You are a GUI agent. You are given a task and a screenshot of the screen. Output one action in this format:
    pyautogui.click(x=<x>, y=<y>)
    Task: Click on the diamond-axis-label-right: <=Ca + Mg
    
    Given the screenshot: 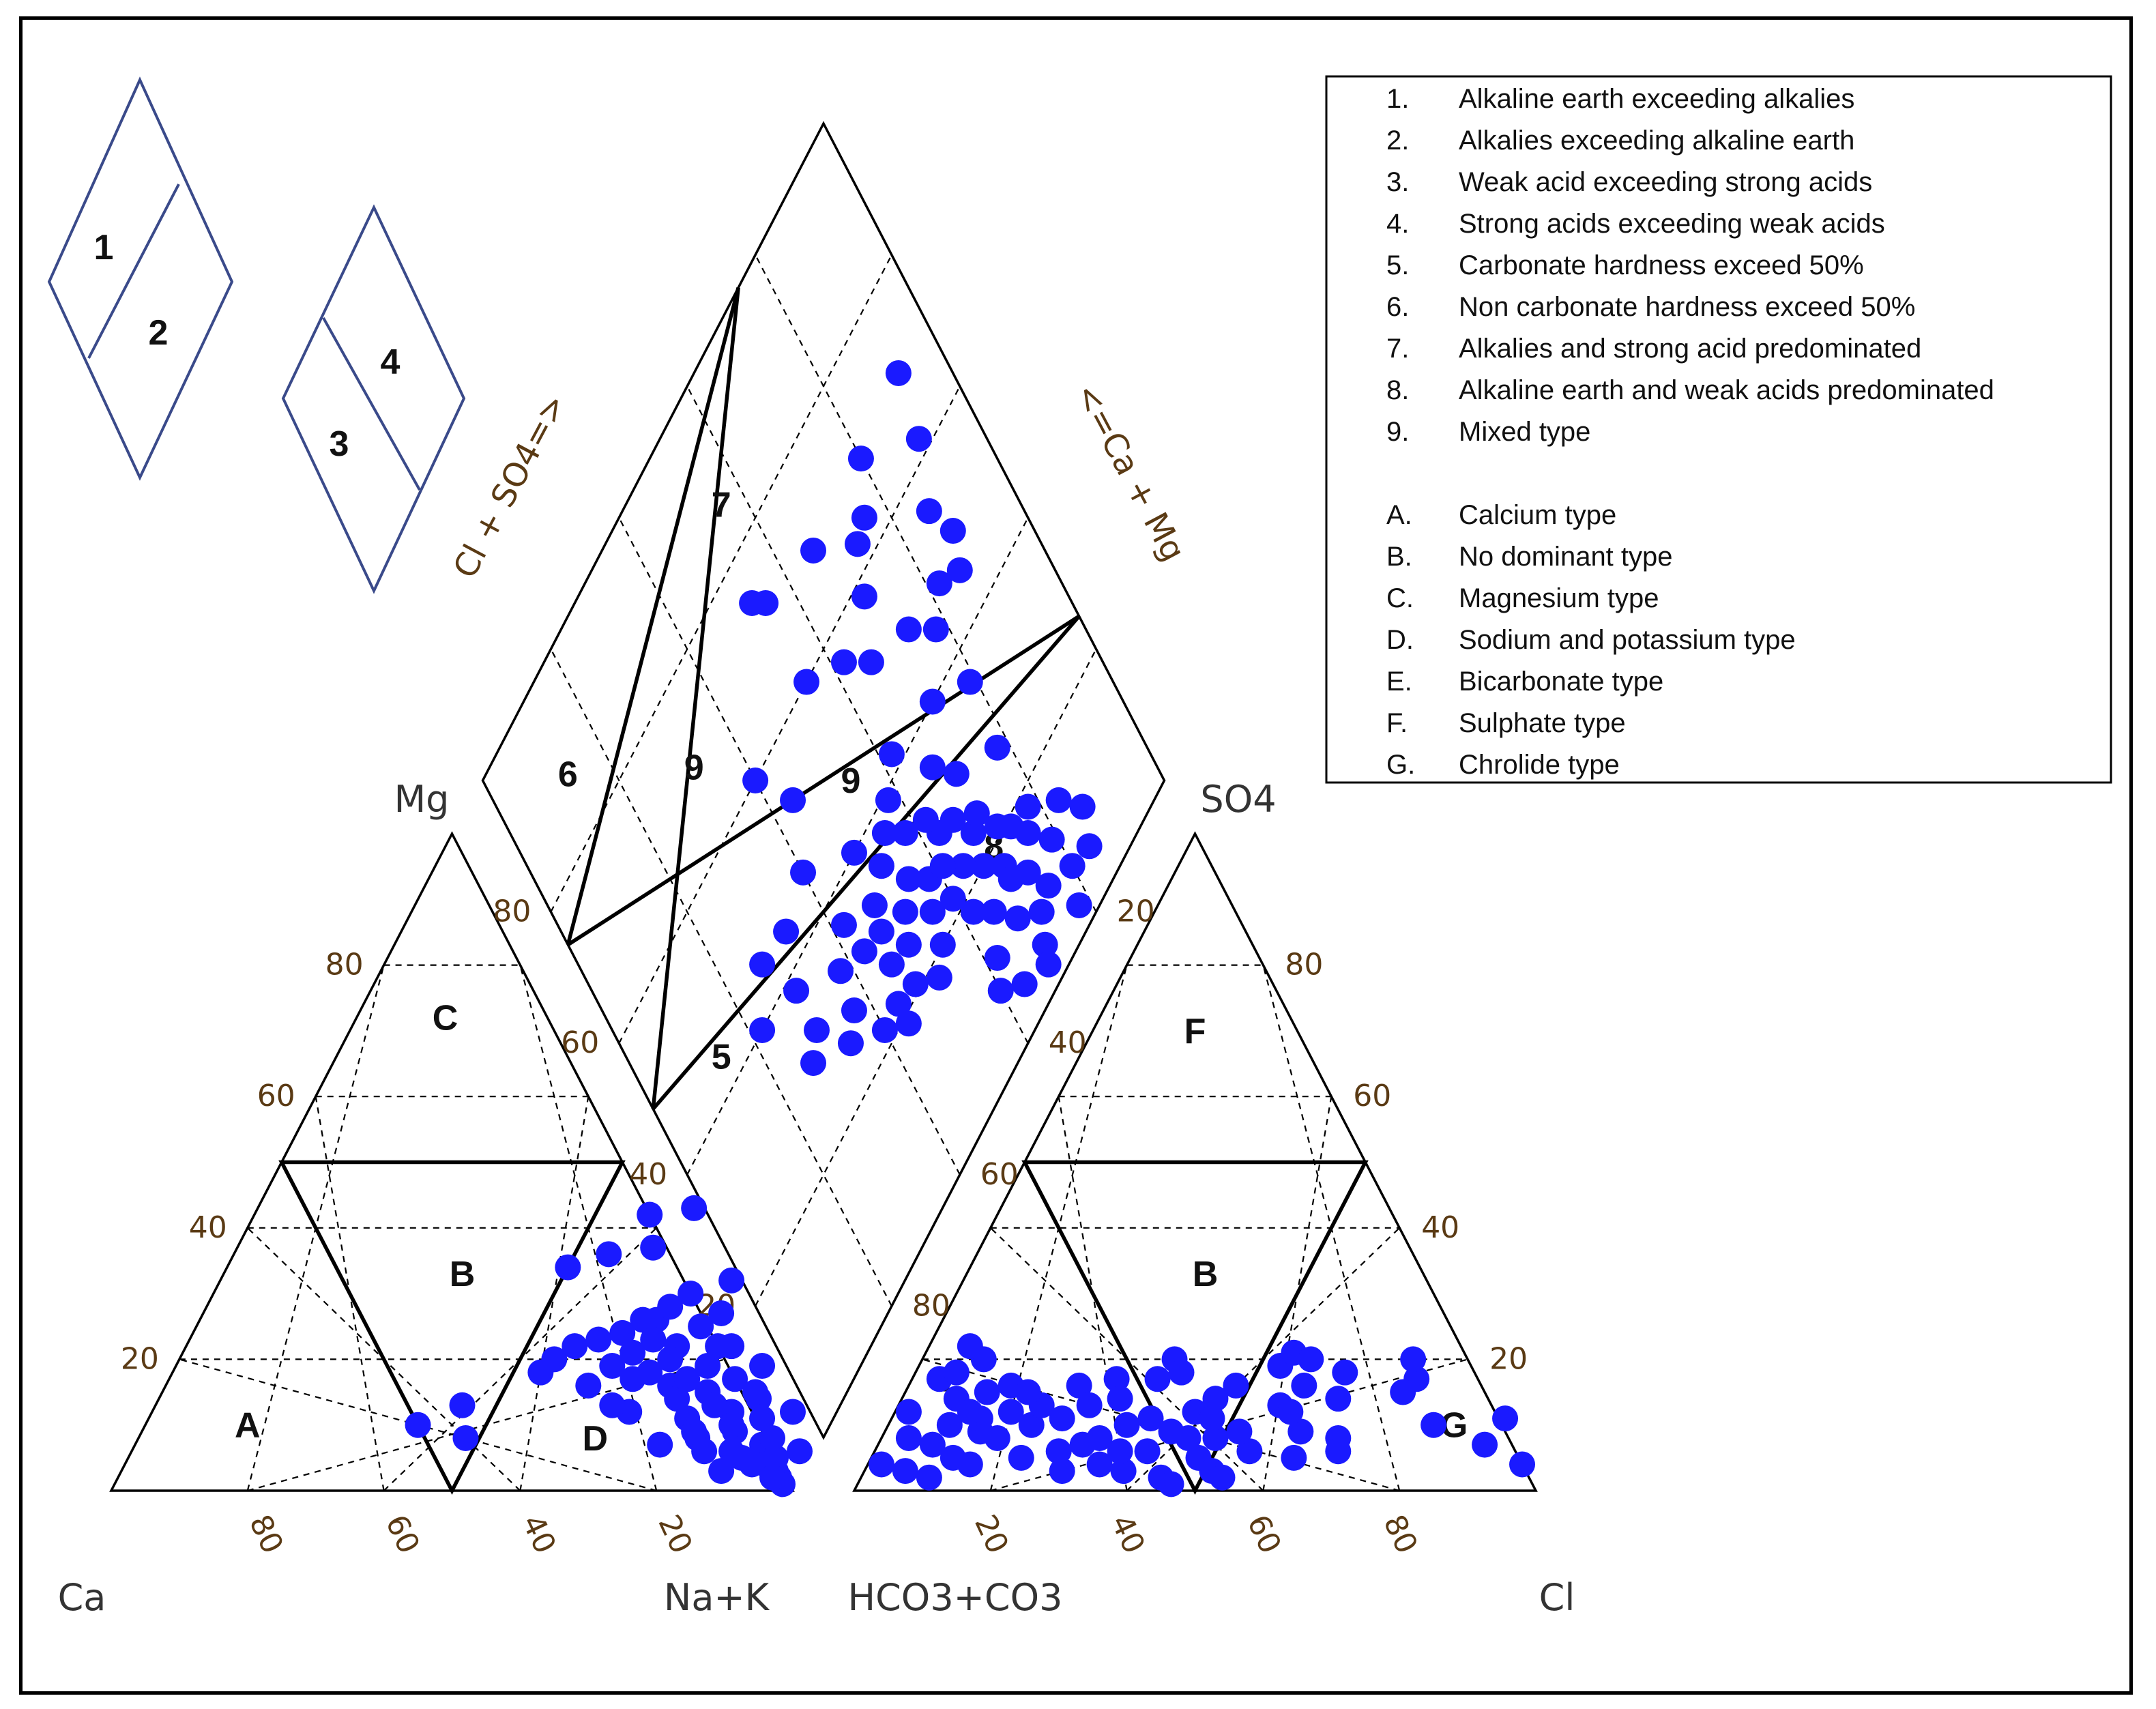 What is the action you would take?
    pyautogui.click(x=1130, y=472)
    